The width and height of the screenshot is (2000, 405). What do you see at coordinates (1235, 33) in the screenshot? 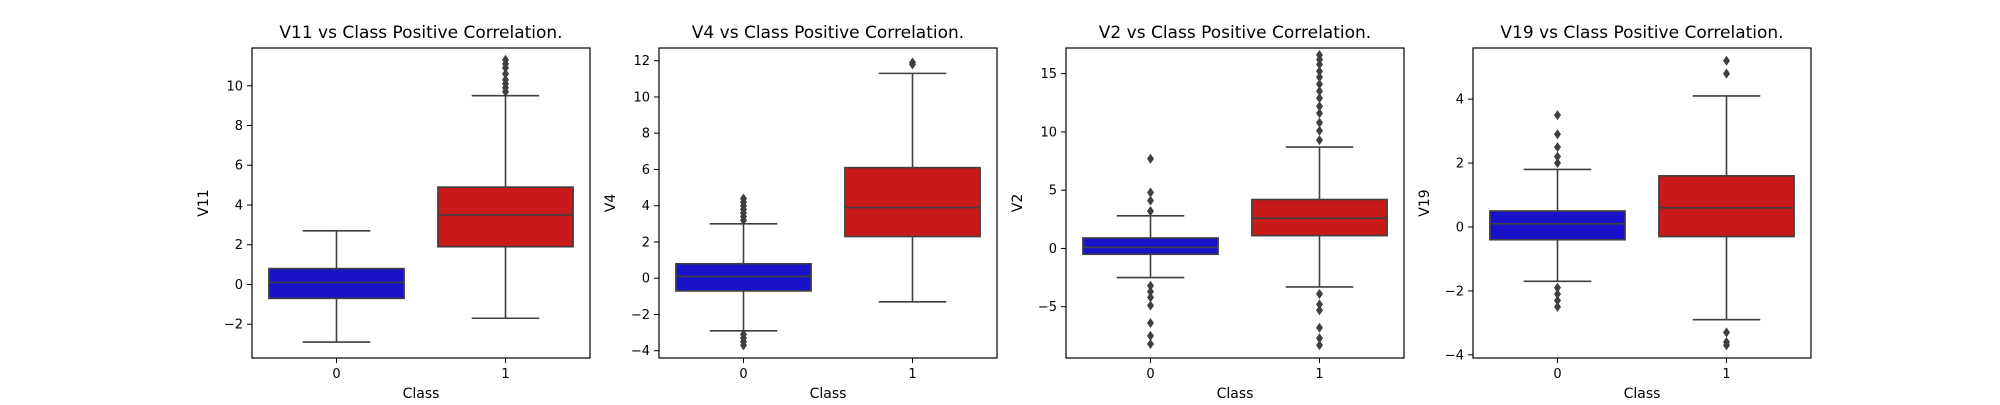
I see `chart-title: V2 vs Class Positive Correlation.` at bounding box center [1235, 33].